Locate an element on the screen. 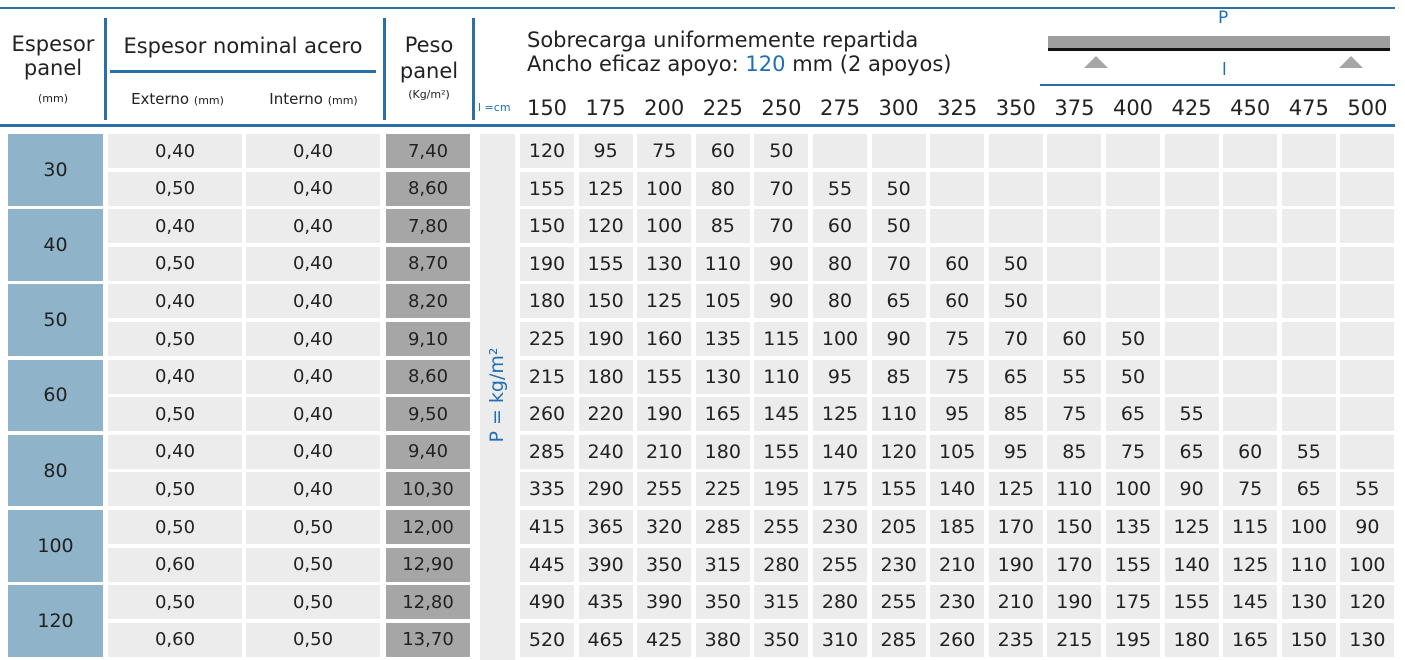 The height and width of the screenshot is (660, 1405). span-label: 225 is located at coordinates (722, 108).